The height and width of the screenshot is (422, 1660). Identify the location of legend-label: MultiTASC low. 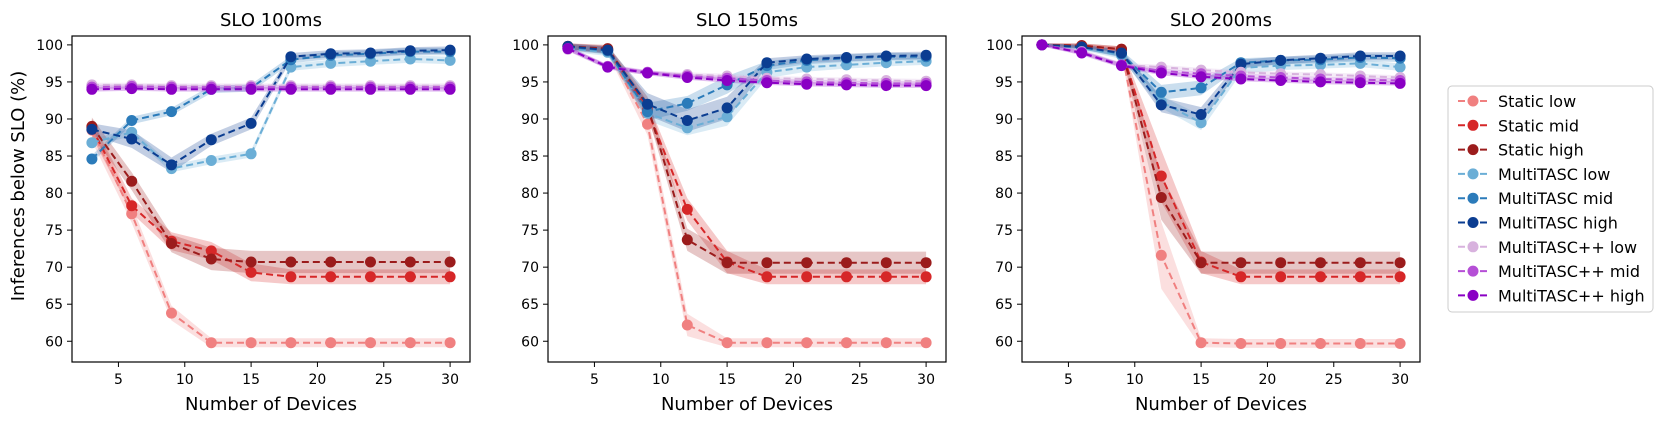
(1554, 174).